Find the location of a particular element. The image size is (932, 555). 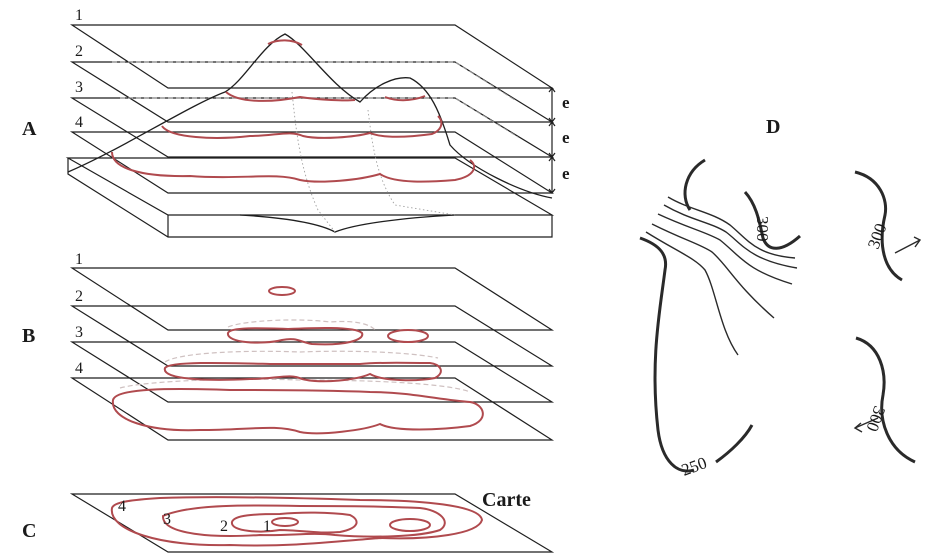

d-300-line is located at coordinates (772, 220).